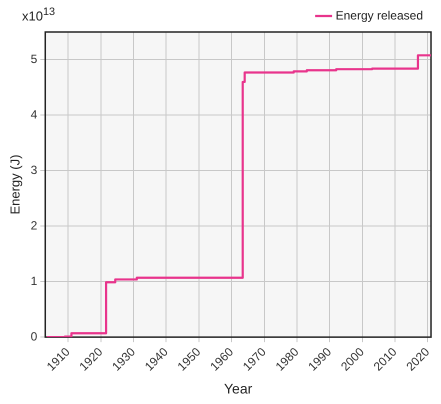  I want to click on text: x10$^{13}$, so click(39, 15).